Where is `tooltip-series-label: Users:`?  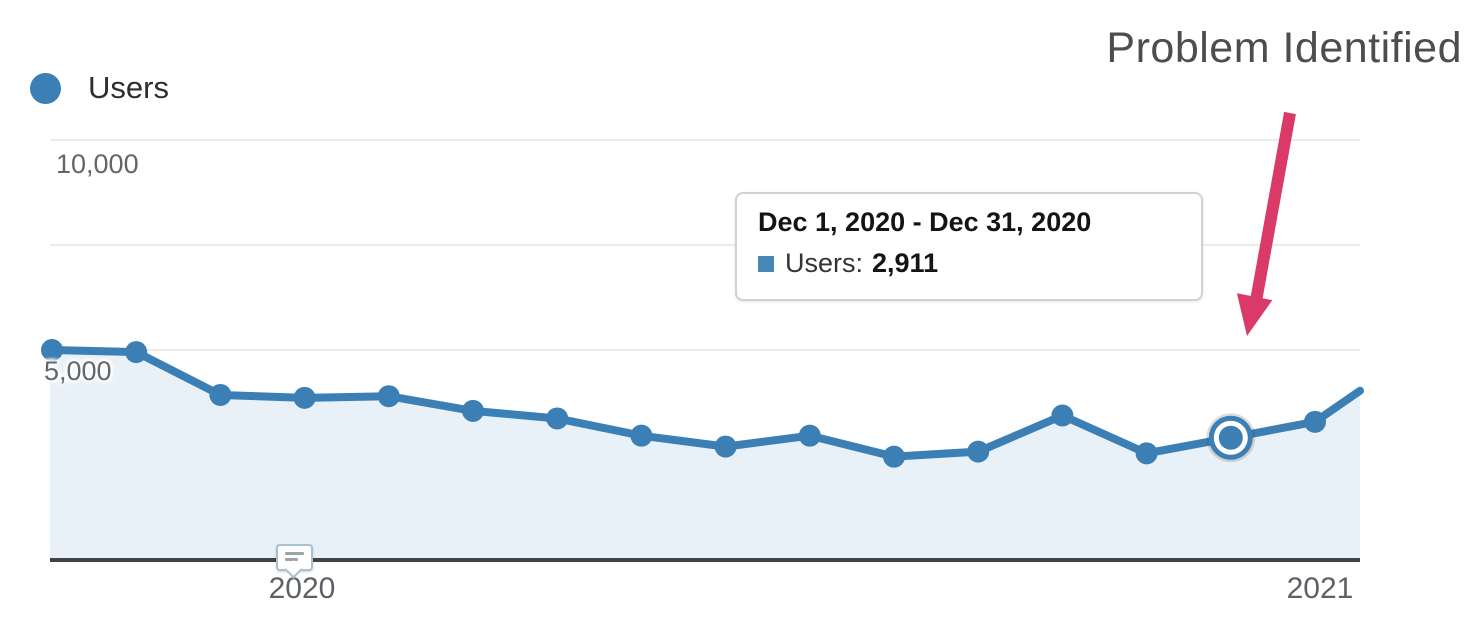
tooltip-series-label: Users: is located at coordinates (824, 263).